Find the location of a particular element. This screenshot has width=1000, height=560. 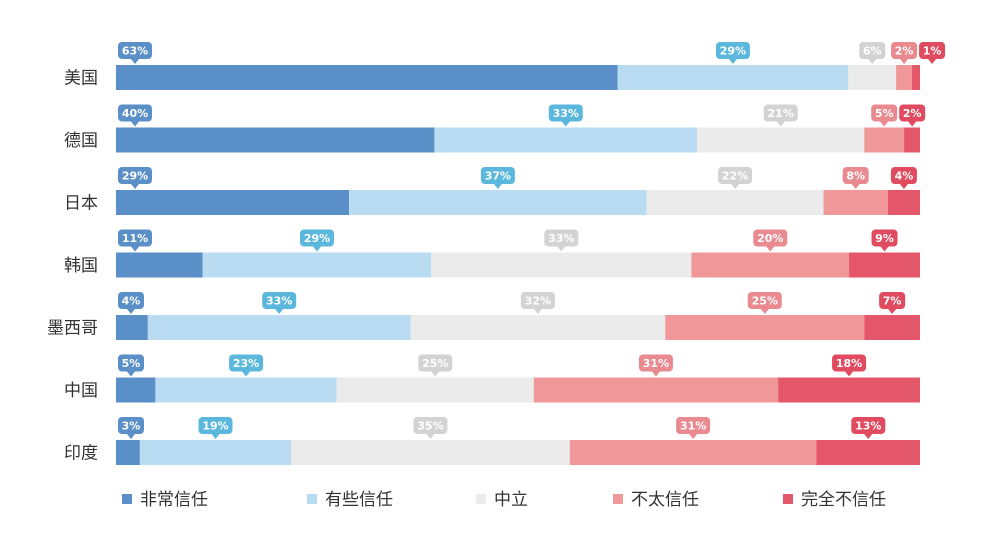

data-label-text: 37% is located at coordinates (498, 176).